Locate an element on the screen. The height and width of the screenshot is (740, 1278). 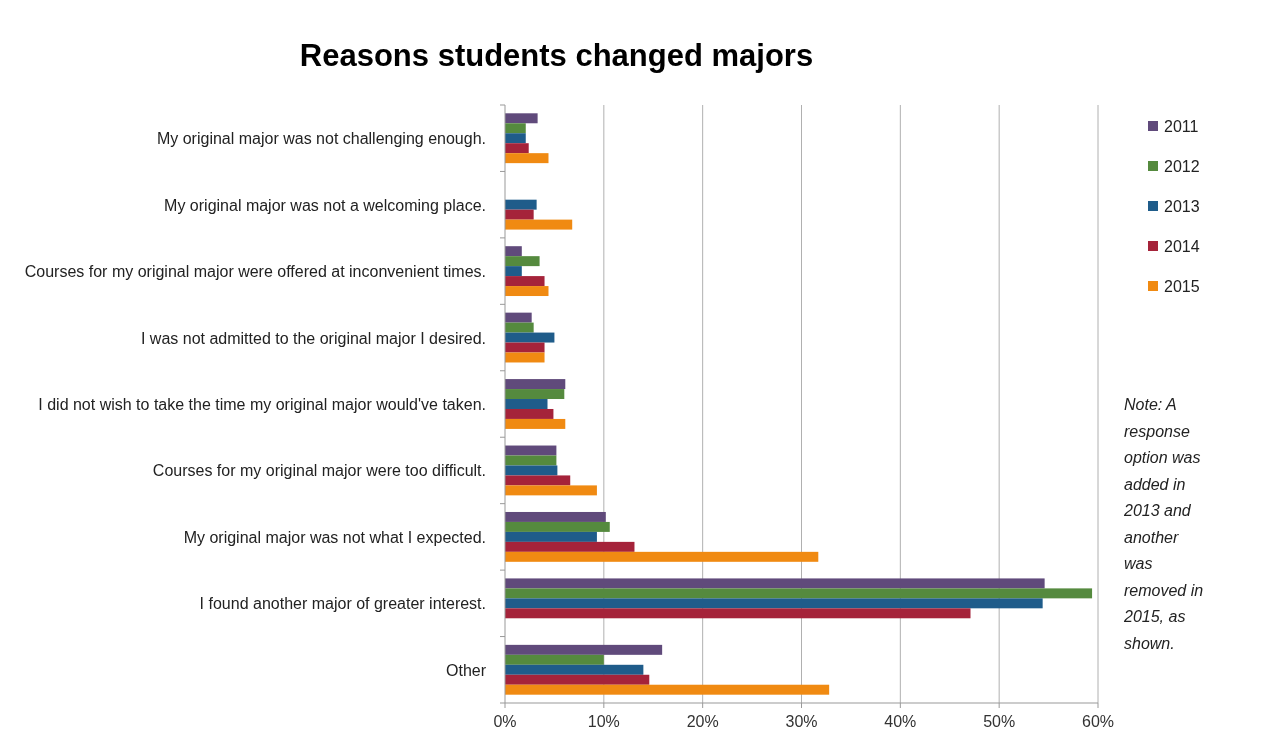
legend-label: 2015 is located at coordinates (1182, 286).